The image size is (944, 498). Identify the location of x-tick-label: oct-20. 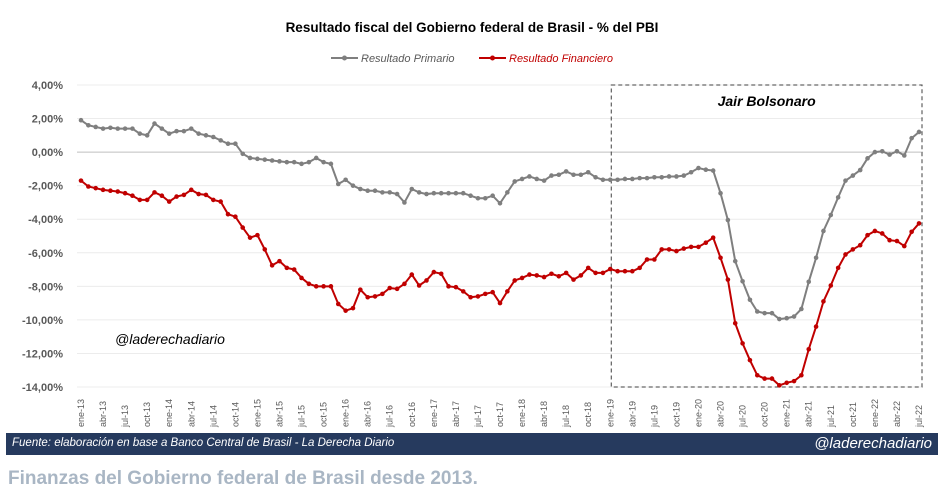
(765, 414).